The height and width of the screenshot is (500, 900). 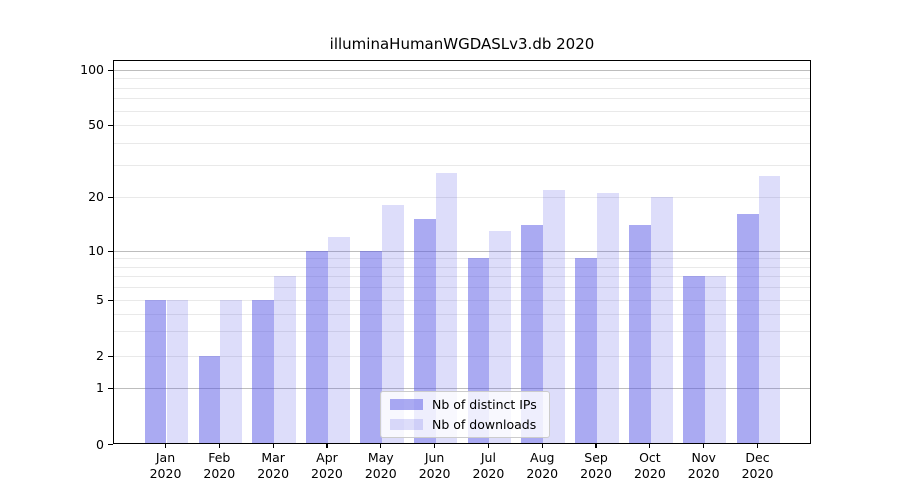 I want to click on bar-downloads-jun, so click(x=446, y=308).